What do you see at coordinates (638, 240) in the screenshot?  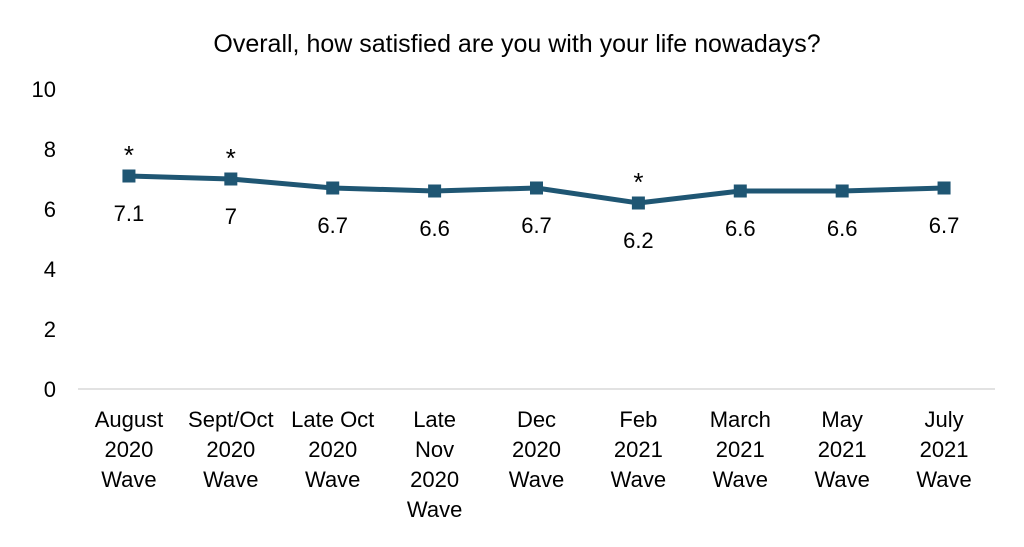 I see `data-label: 6.2` at bounding box center [638, 240].